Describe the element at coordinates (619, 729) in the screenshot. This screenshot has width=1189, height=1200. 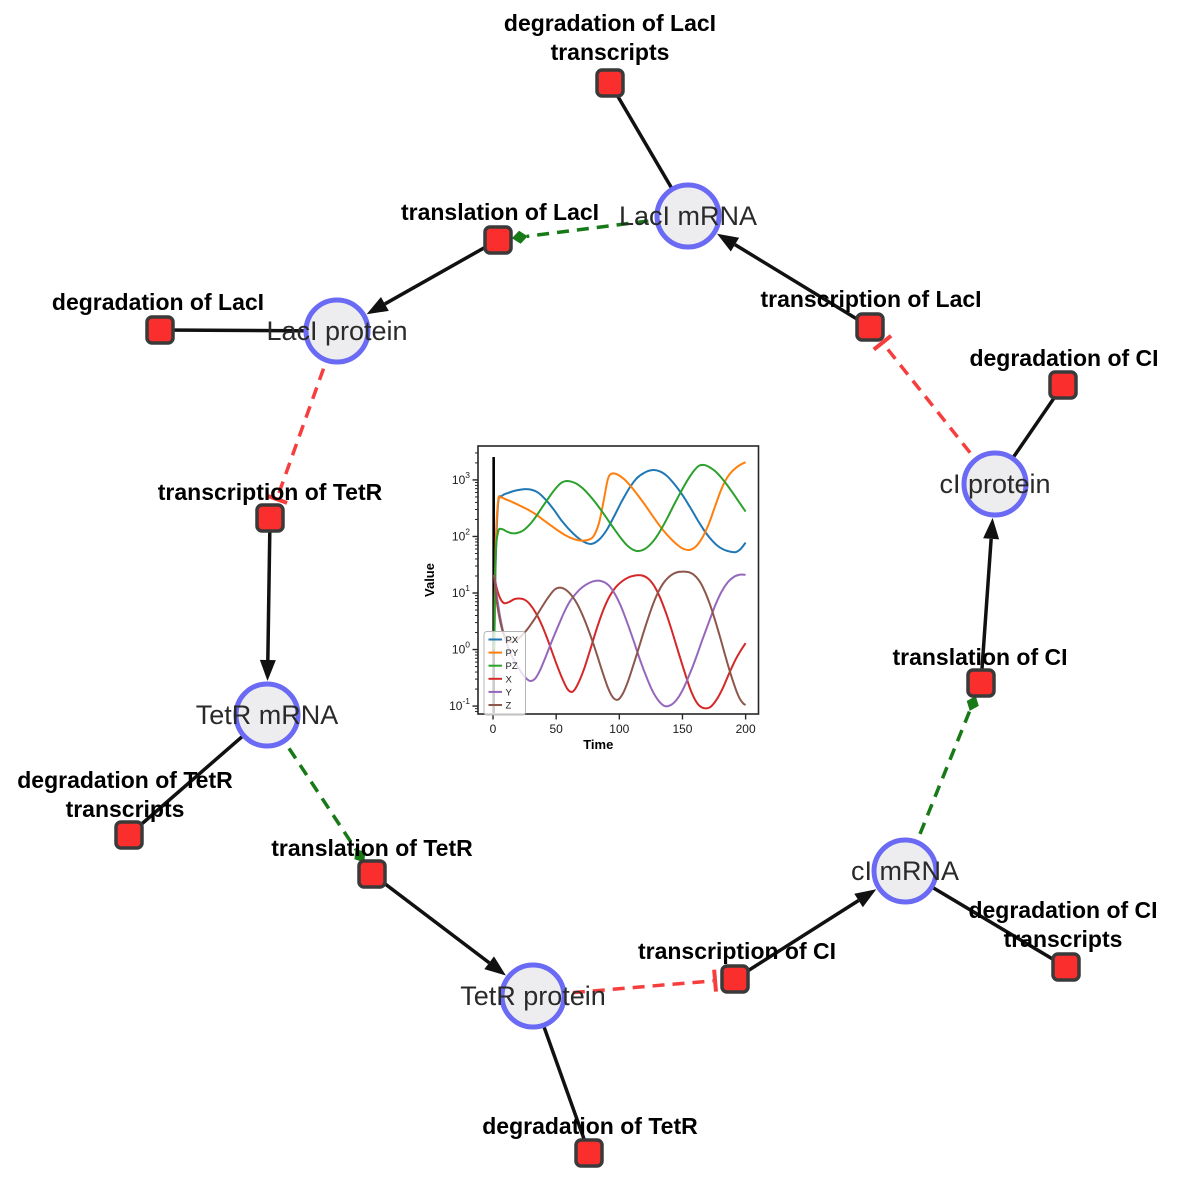
I see `chart-x-tick-label: 100` at that location.